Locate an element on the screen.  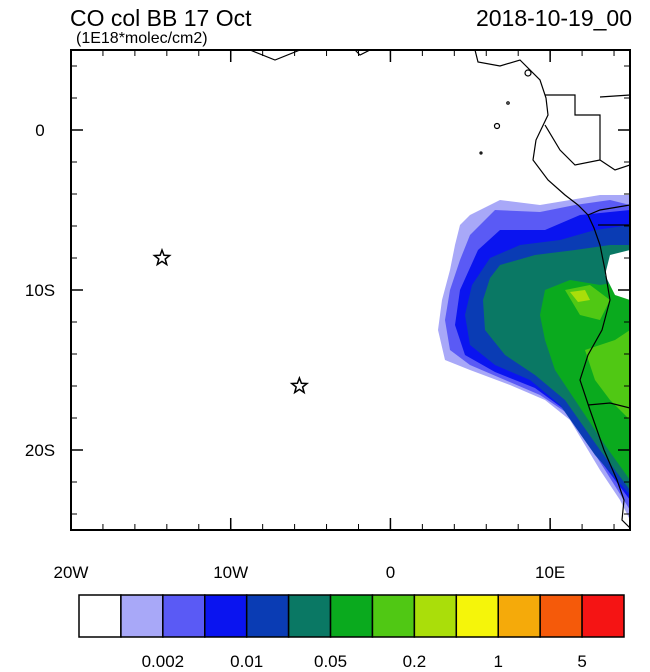
y-tick-label: 0 is located at coordinates (39, 130).